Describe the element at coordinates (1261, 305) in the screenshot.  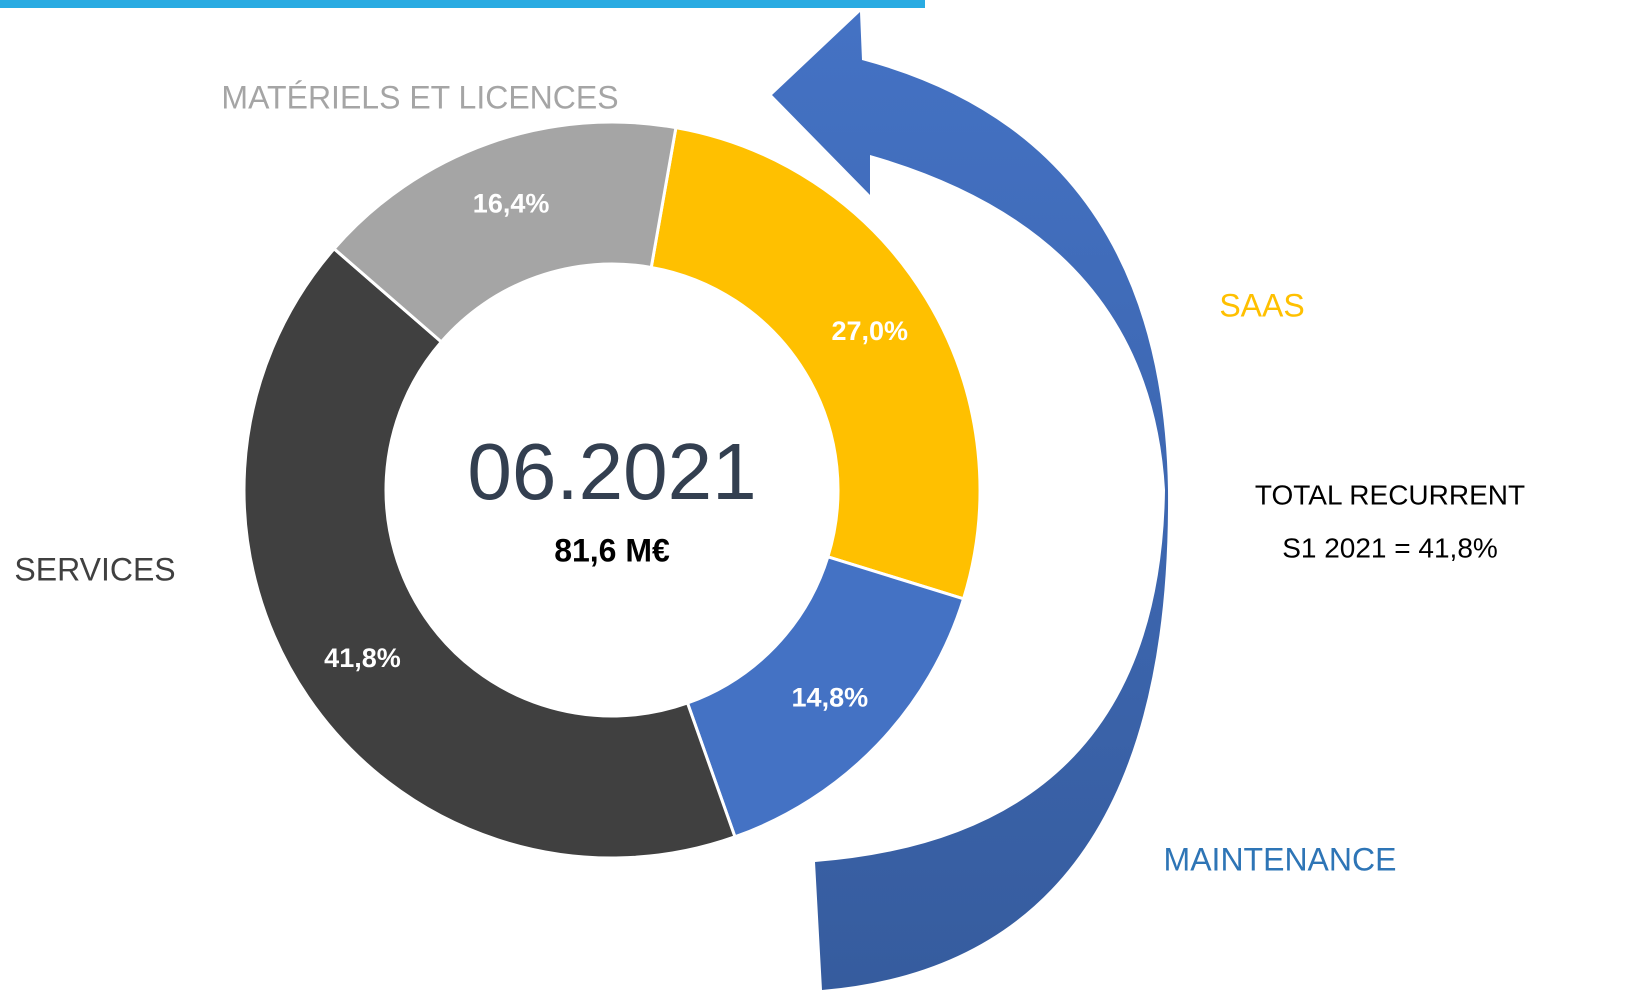
I see `category-label: SAAS` at that location.